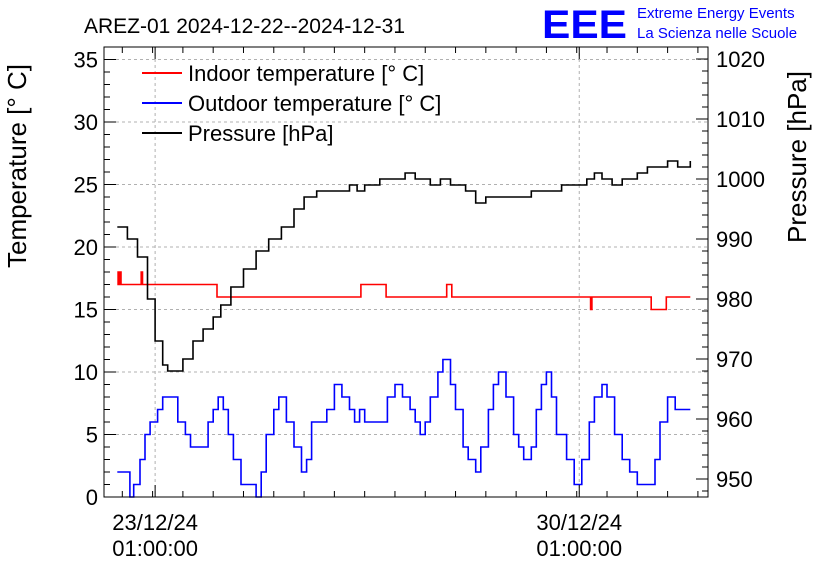 The image size is (836, 572). I want to click on y-right-tick-label: 990, so click(734, 239).